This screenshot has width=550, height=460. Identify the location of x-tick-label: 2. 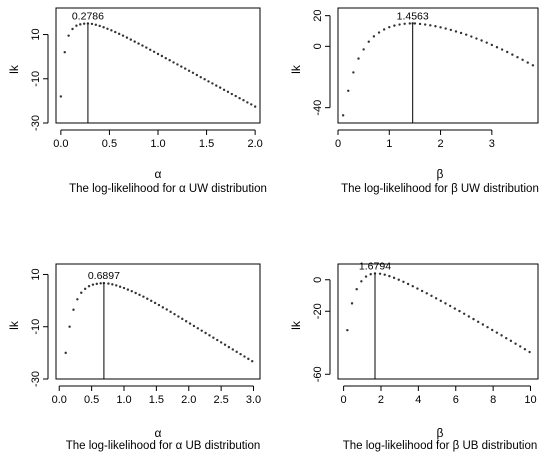
(441, 144).